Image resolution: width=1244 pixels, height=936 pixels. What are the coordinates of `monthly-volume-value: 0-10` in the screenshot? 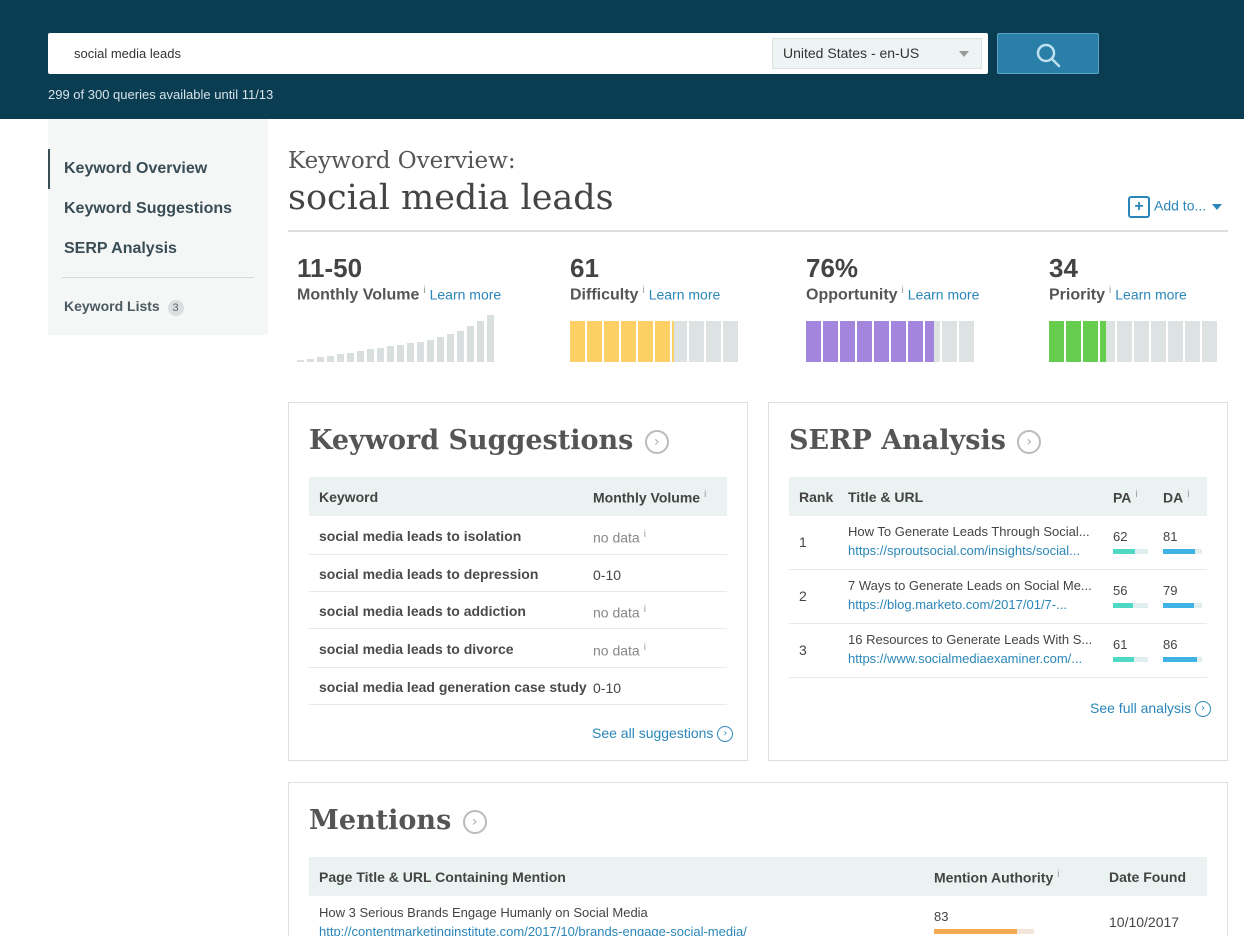 It's located at (607, 688).